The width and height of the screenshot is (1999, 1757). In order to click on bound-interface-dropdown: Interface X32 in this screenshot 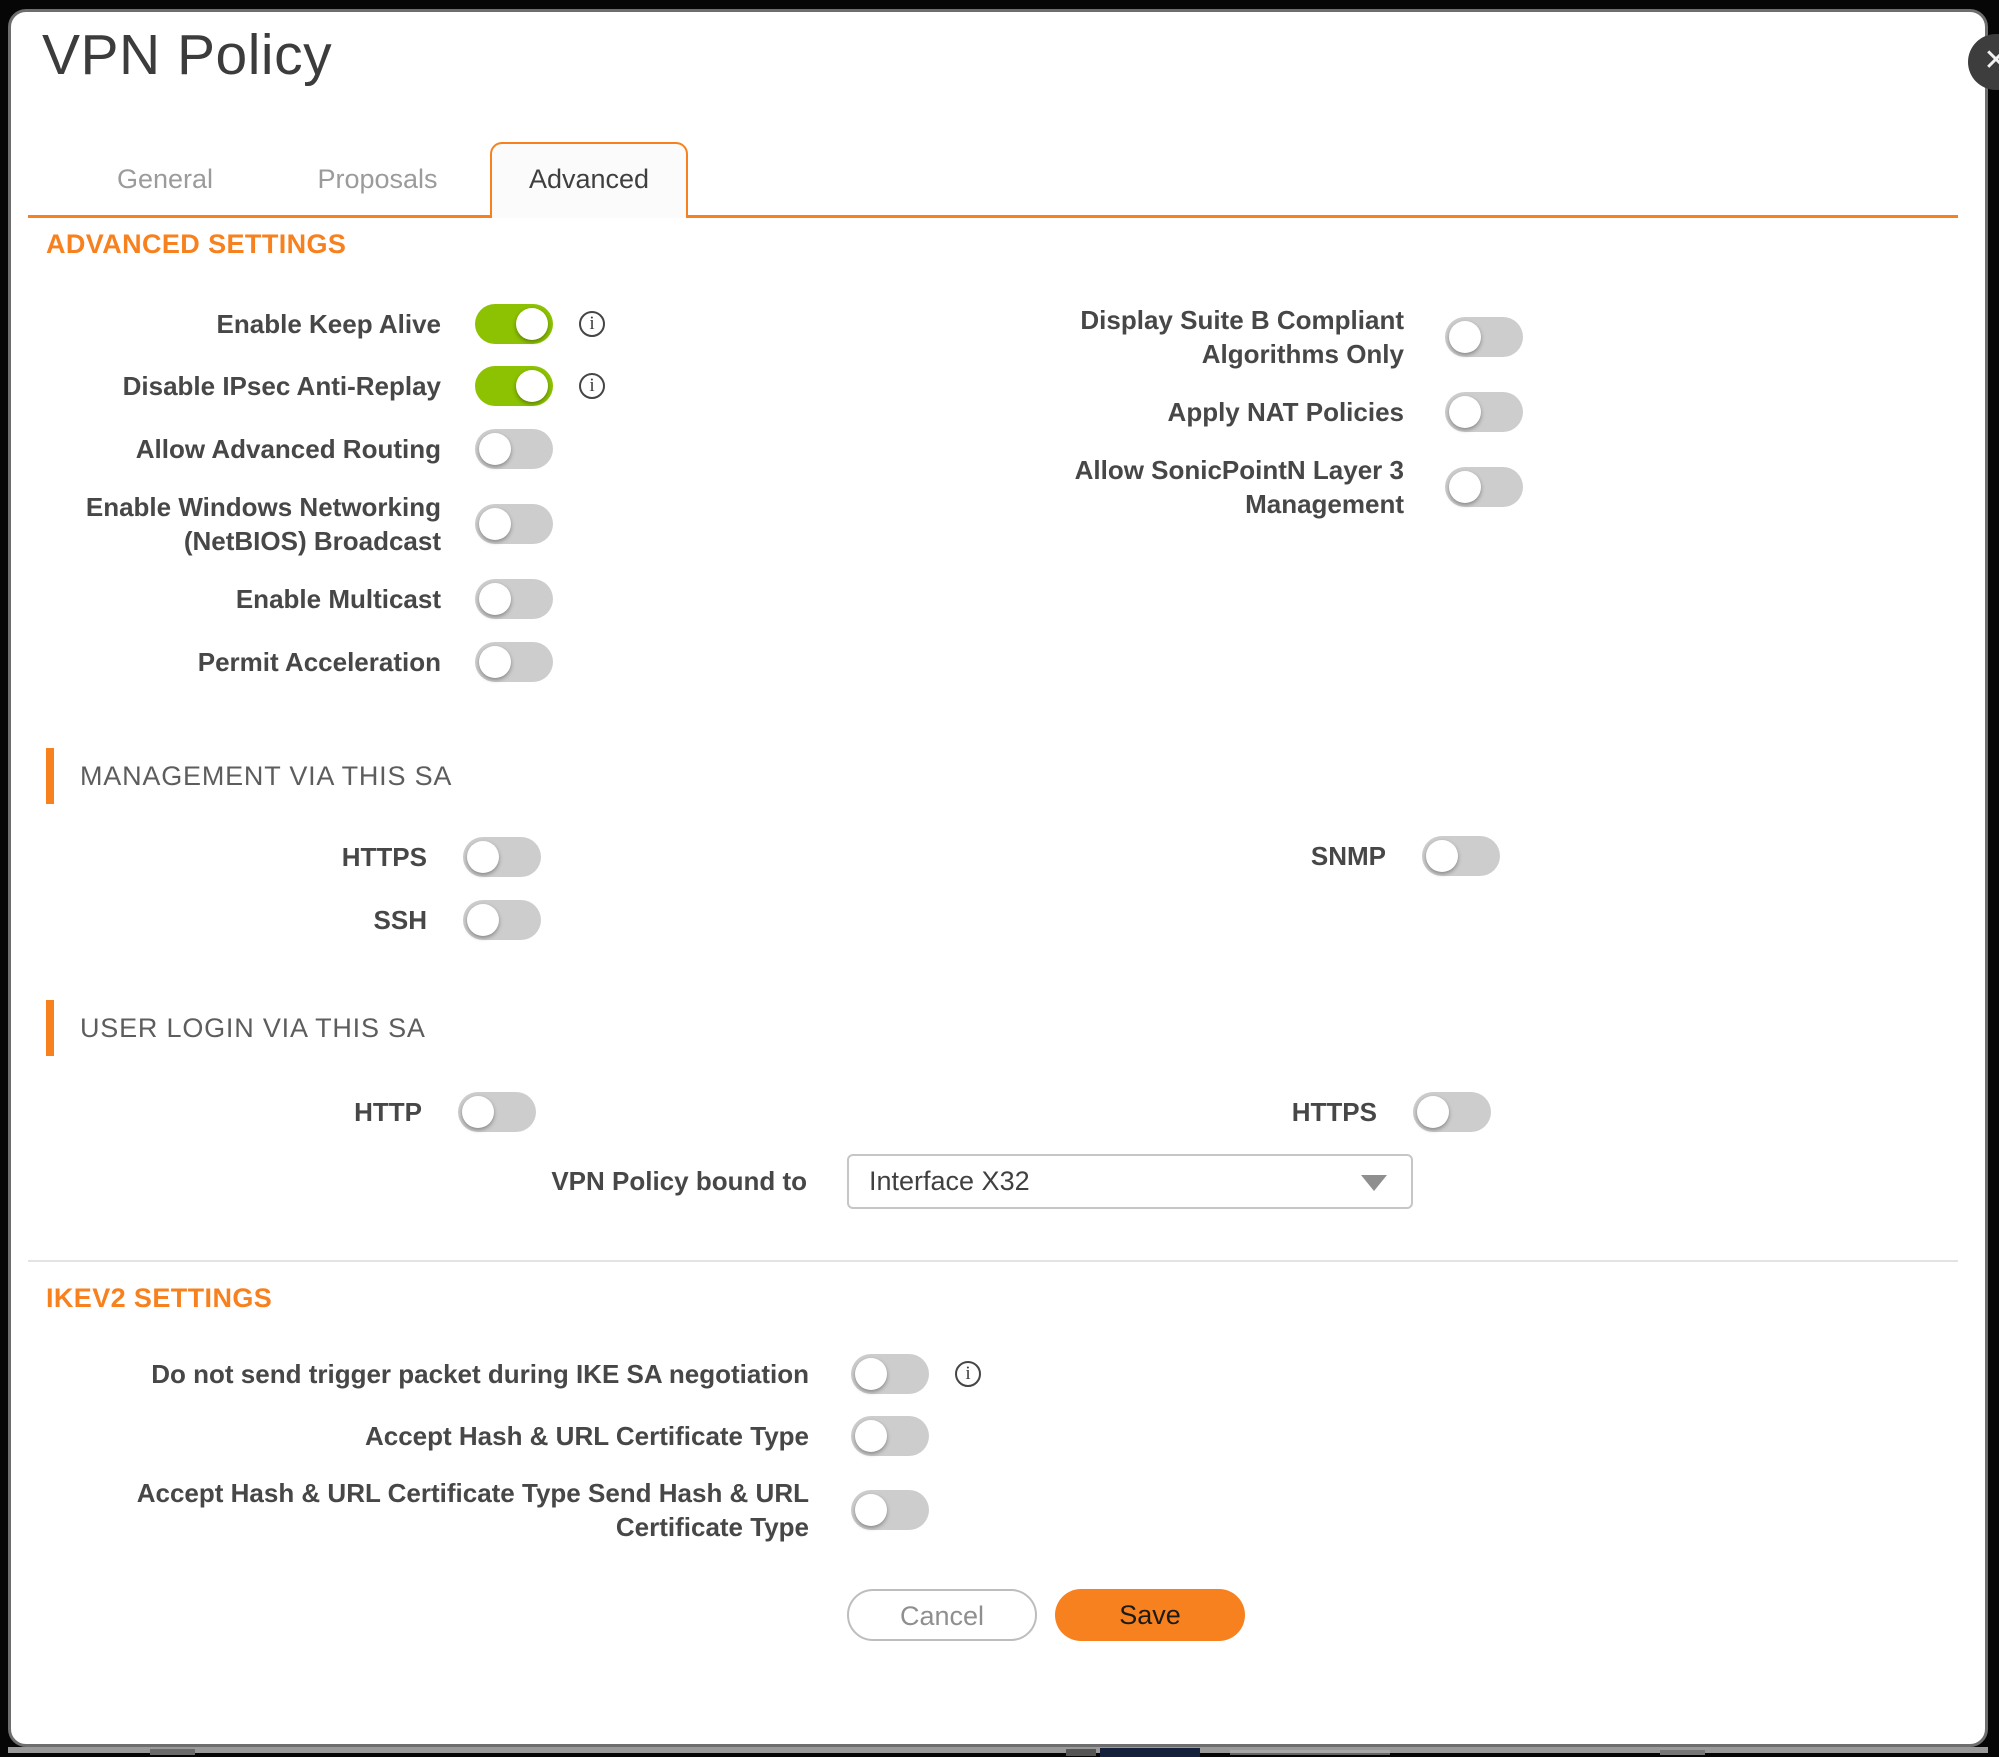, I will do `click(1130, 1181)`.